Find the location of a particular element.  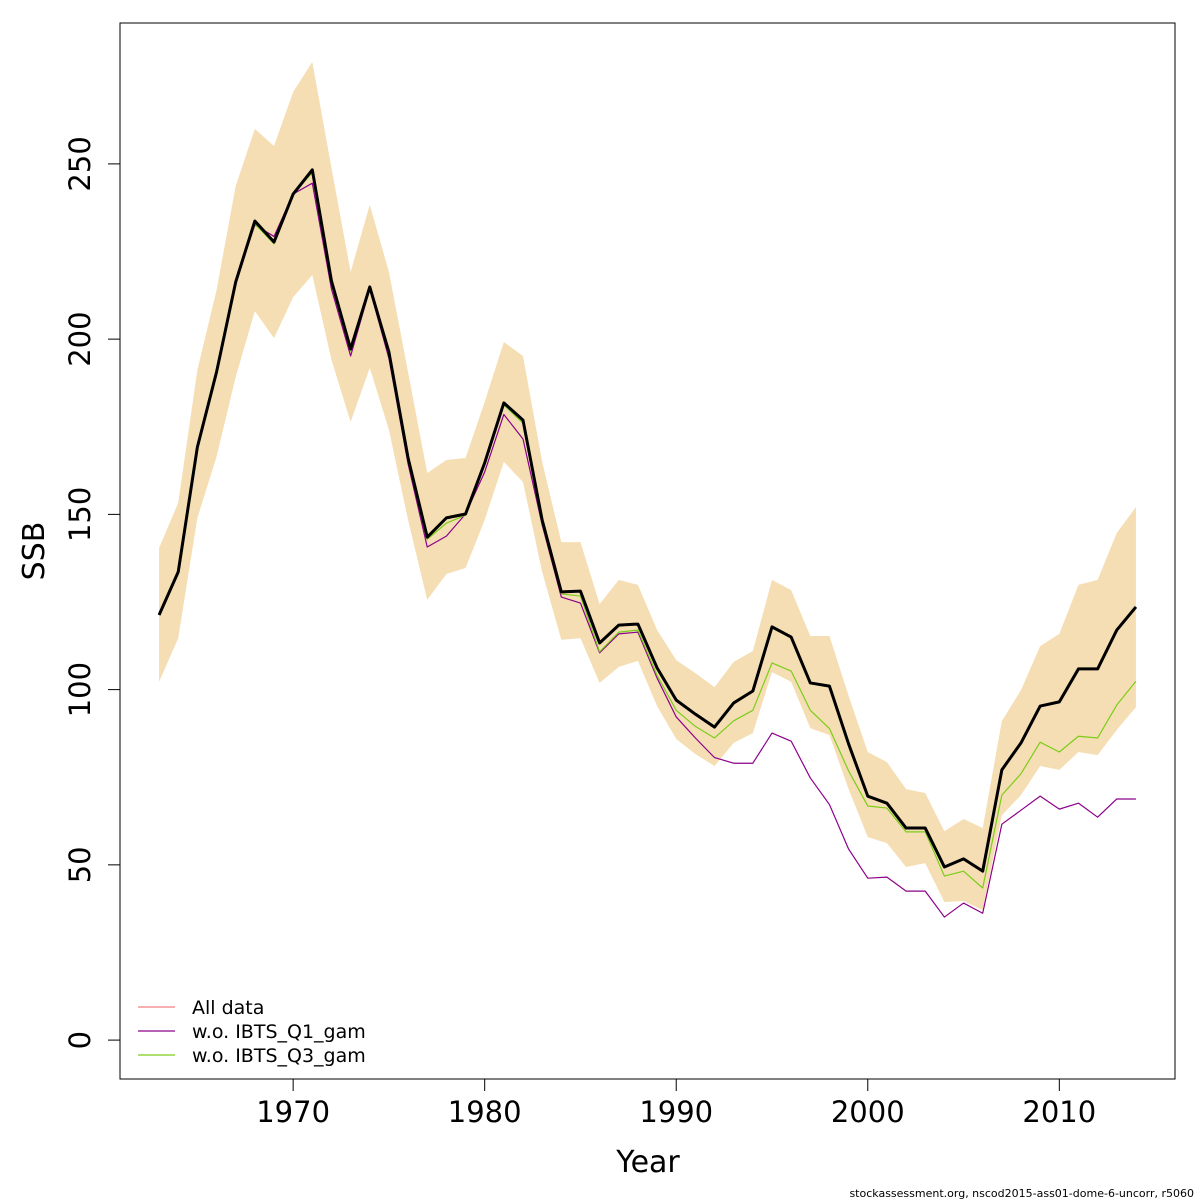

x-tick-label: 1990 is located at coordinates (676, 1112).